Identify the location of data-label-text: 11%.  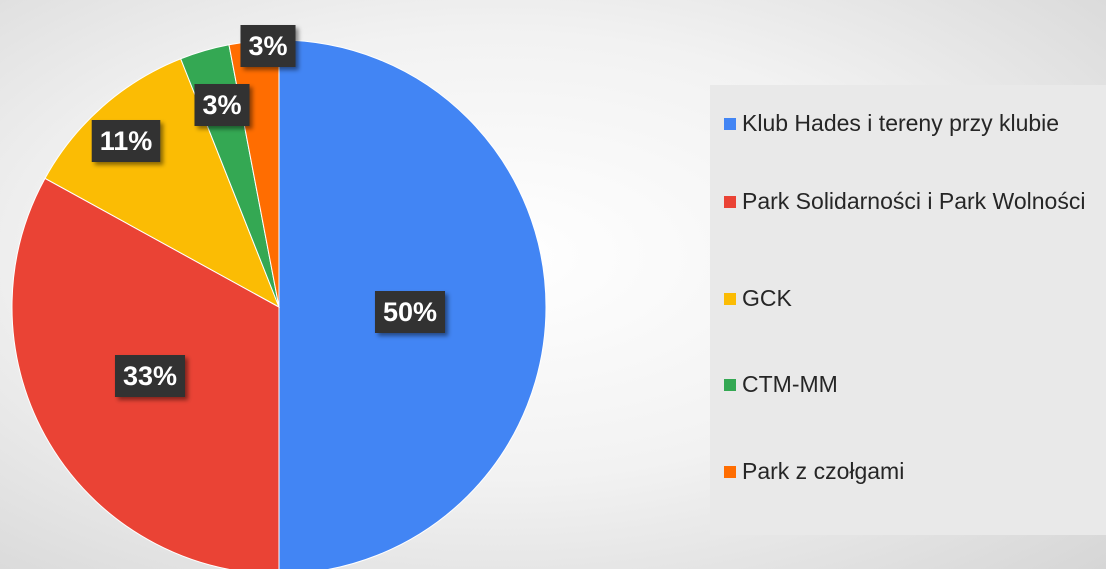
(126, 141).